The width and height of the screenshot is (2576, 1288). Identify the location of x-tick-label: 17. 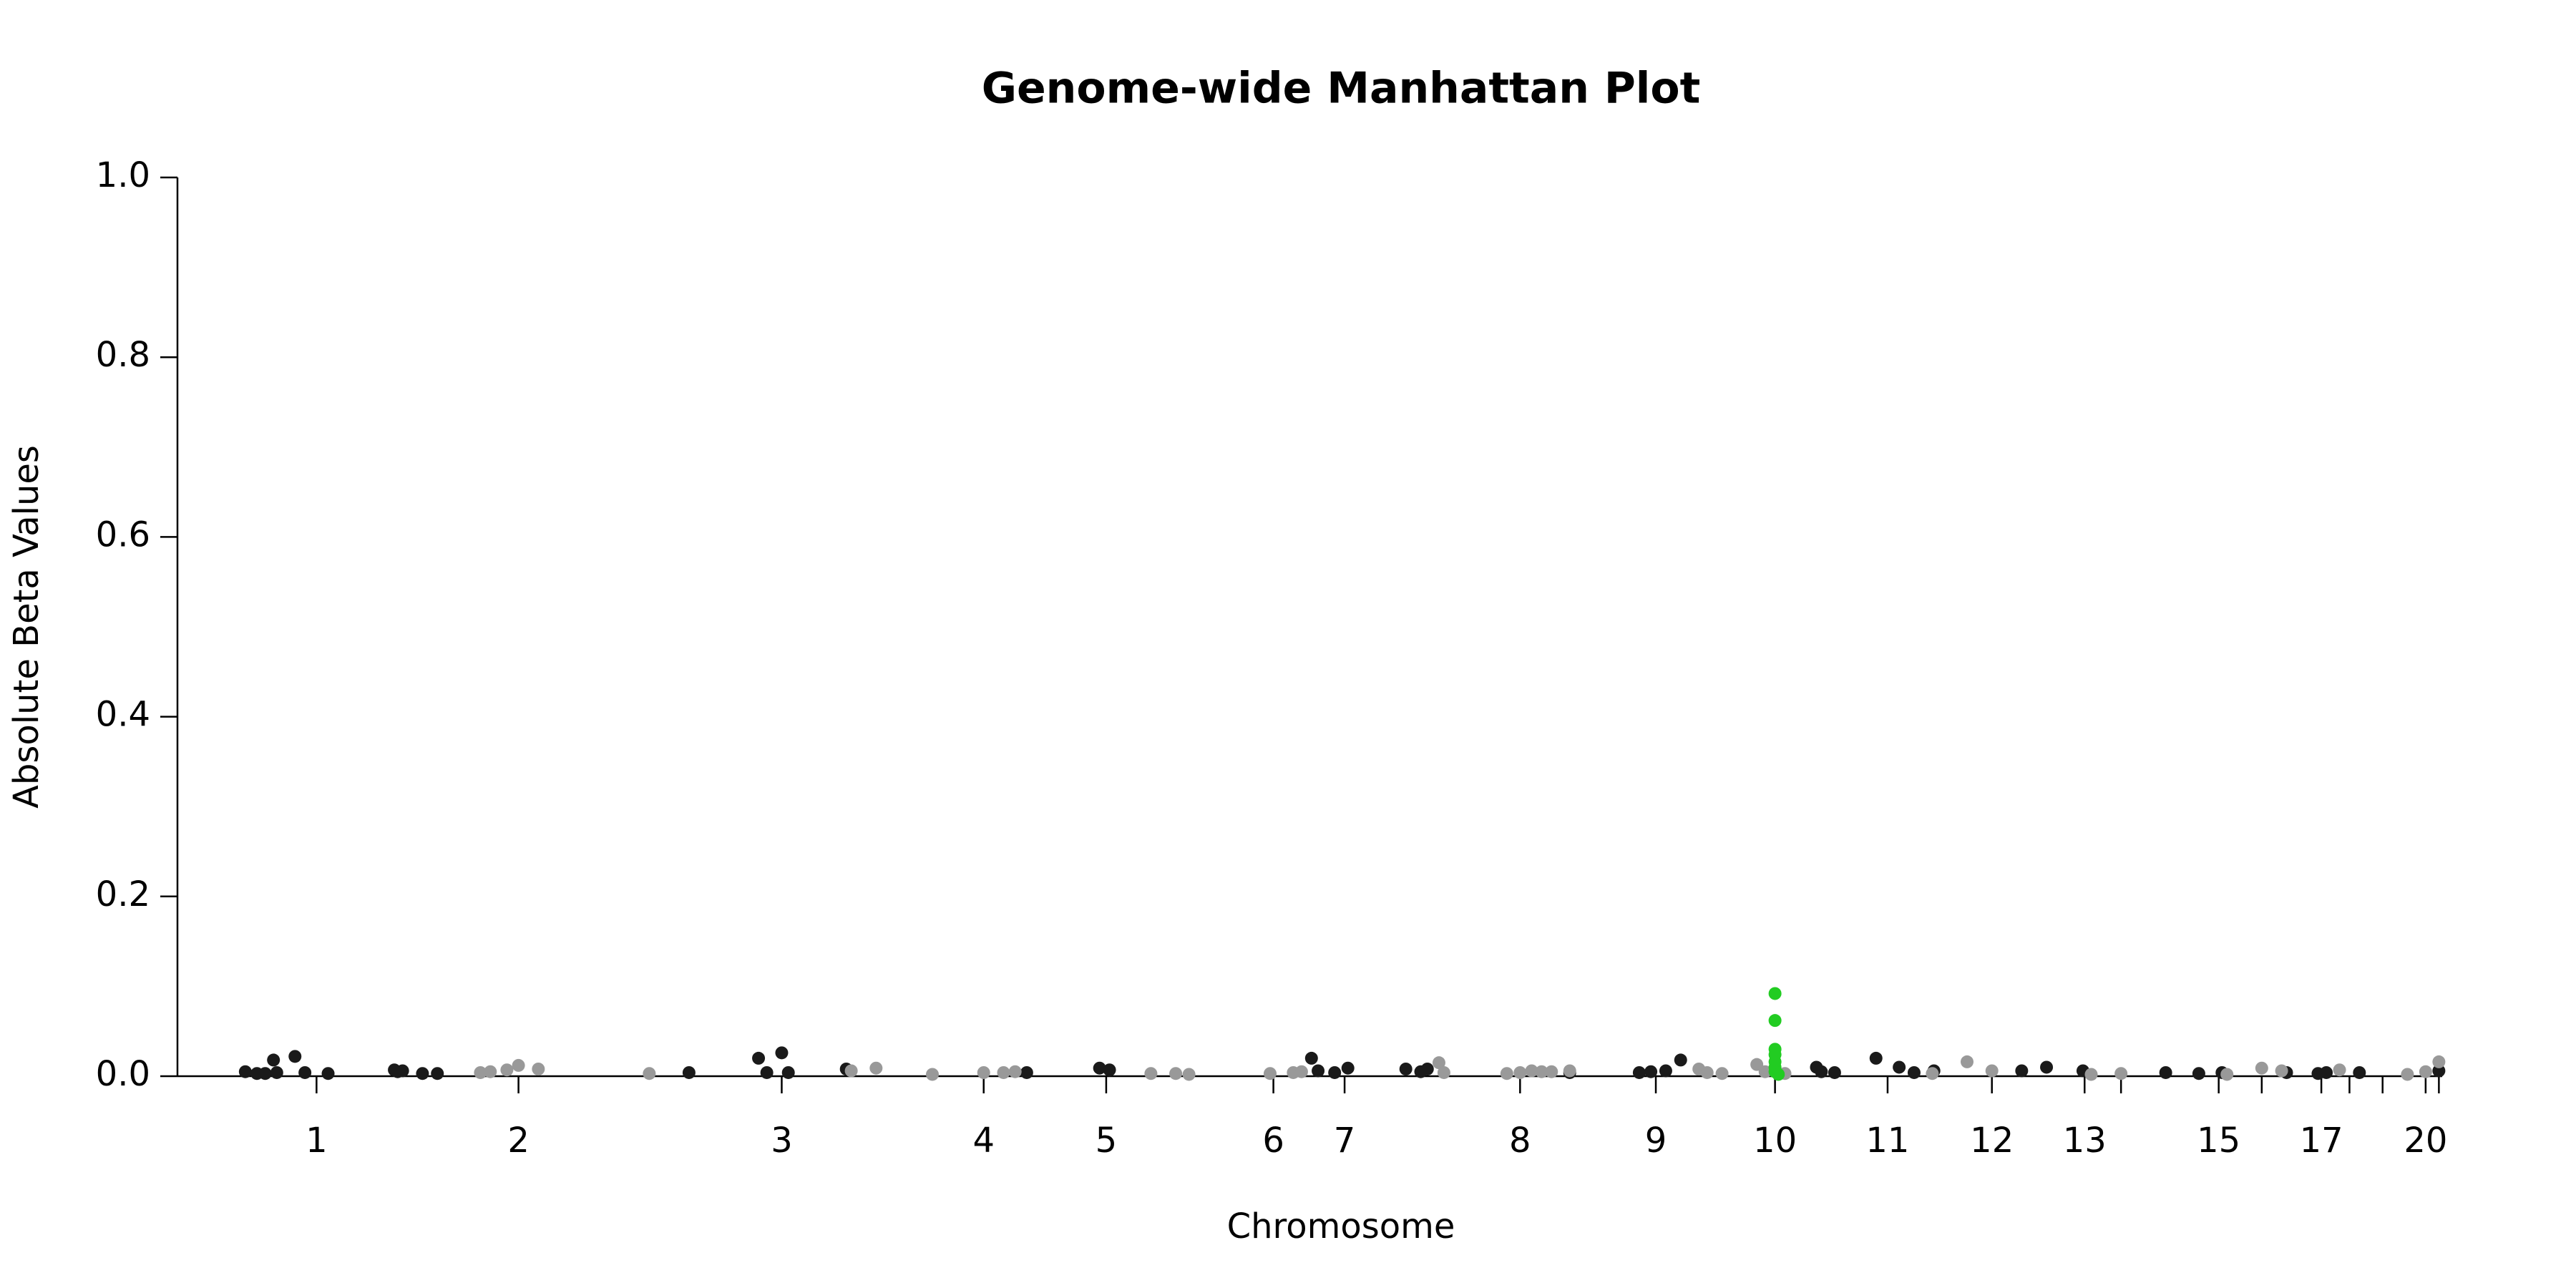
(2321, 1141).